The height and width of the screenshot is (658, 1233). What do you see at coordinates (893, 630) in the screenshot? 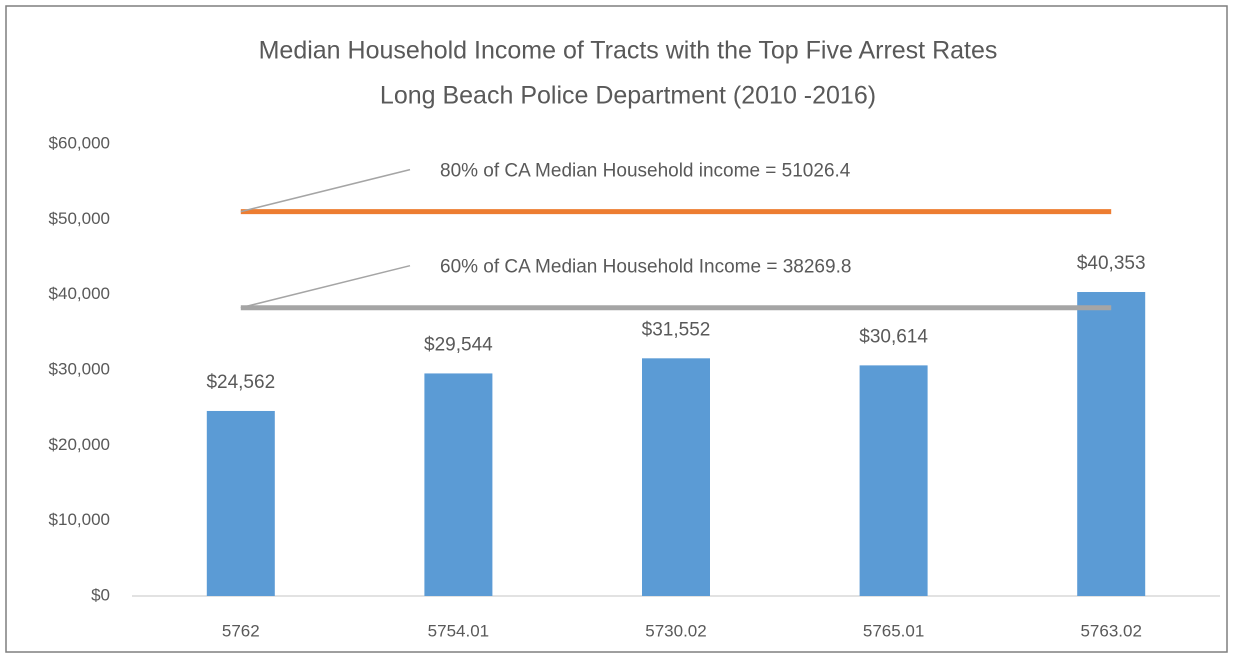
I see `x-tick-label: 5765.01` at bounding box center [893, 630].